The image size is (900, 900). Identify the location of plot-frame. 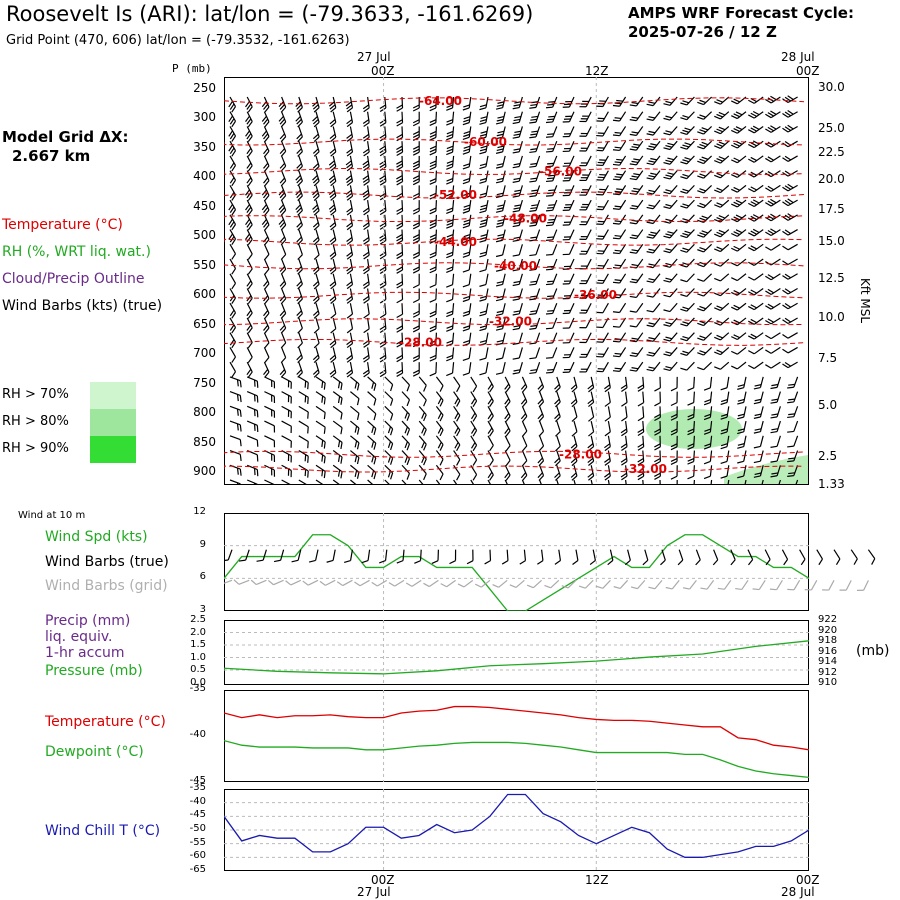
(516, 830).